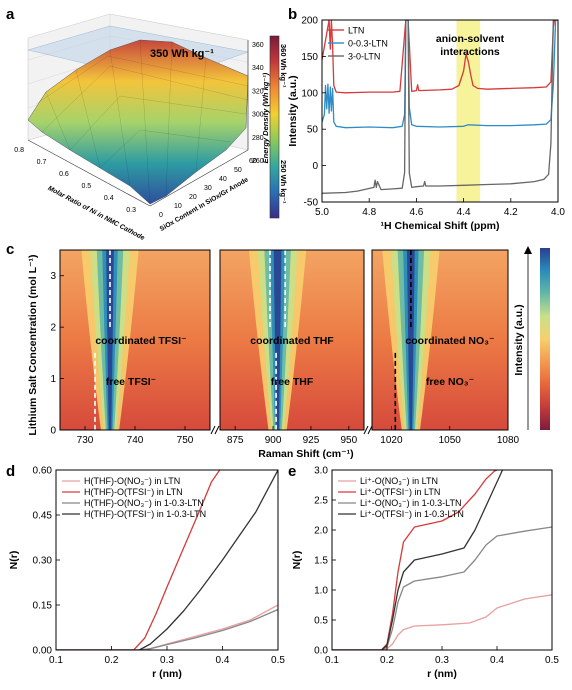  I want to click on c-free-label: free NO₃⁻, so click(450, 382).